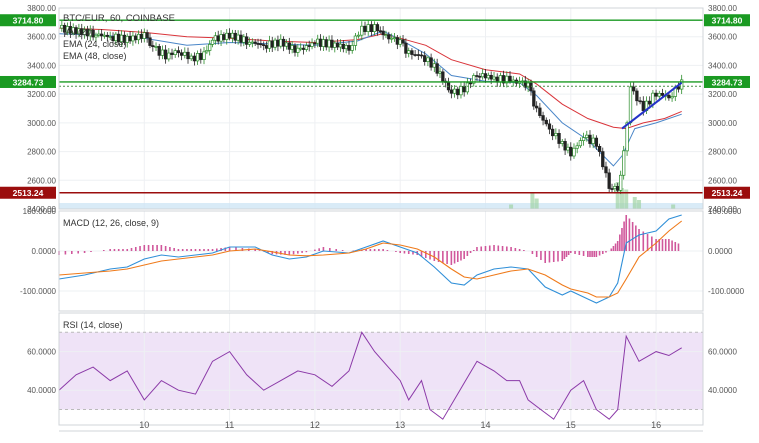  I want to click on price-label-right: 2513.24, so click(727, 193).